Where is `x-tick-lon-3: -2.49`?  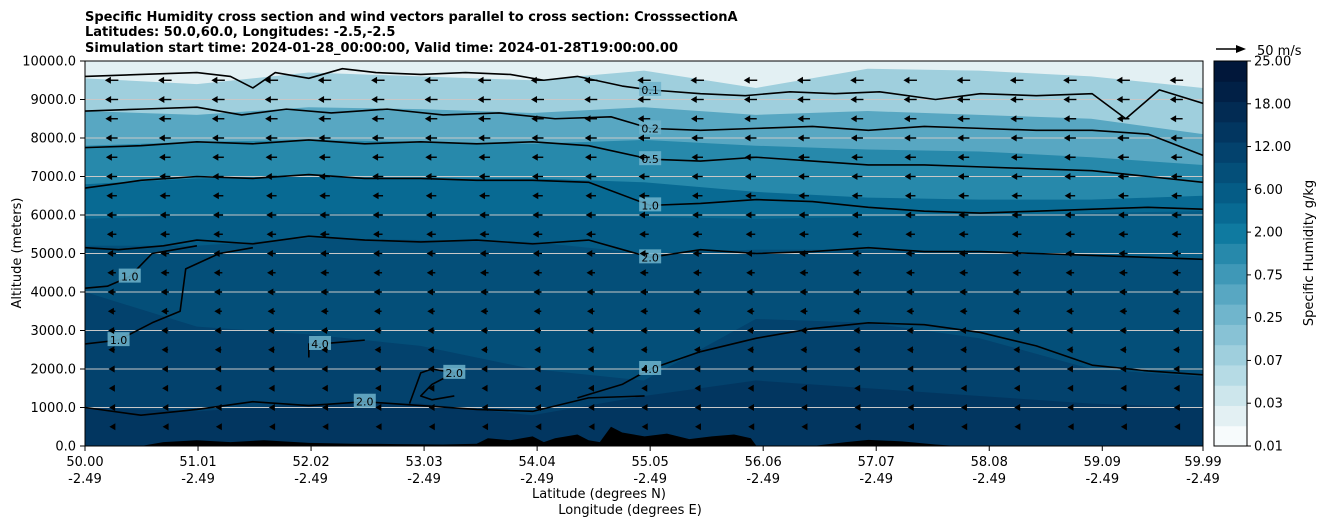 x-tick-lon-3: -2.49 is located at coordinates (424, 479).